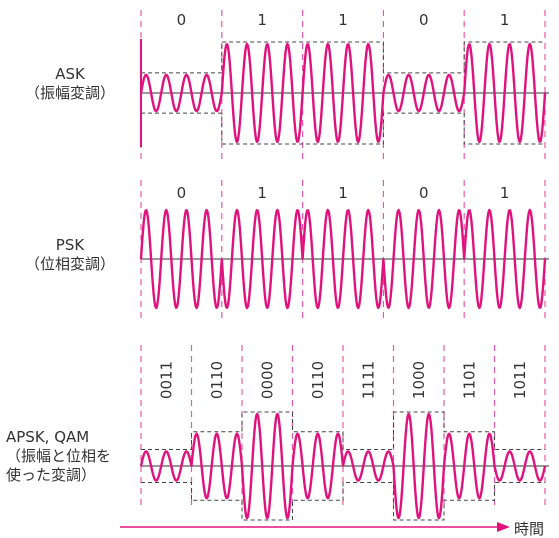 The width and height of the screenshot is (559, 538). Describe the element at coordinates (70, 245) in the screenshot. I see `psk-label-line-1: PSK` at that location.